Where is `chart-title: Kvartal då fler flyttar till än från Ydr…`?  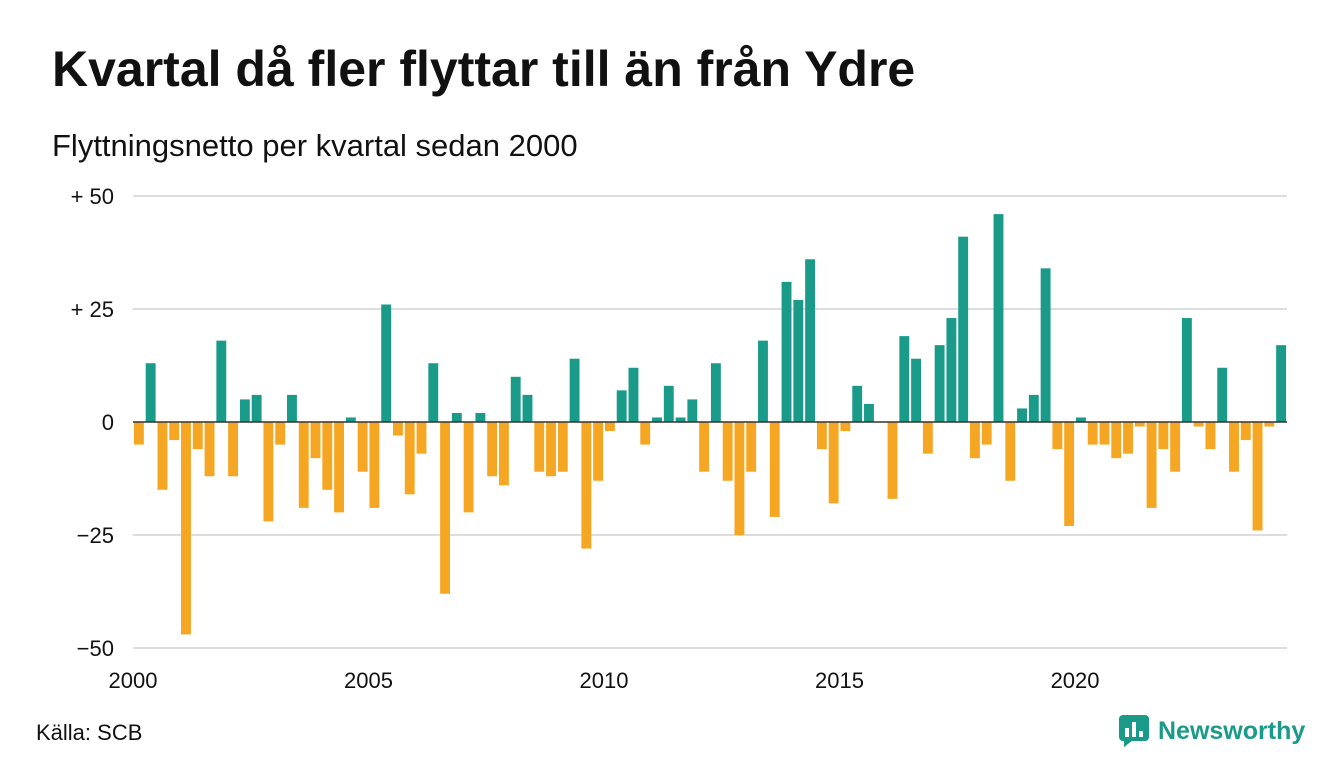 chart-title: Kvartal då fler flyttar till än från Ydr… is located at coordinates (484, 69).